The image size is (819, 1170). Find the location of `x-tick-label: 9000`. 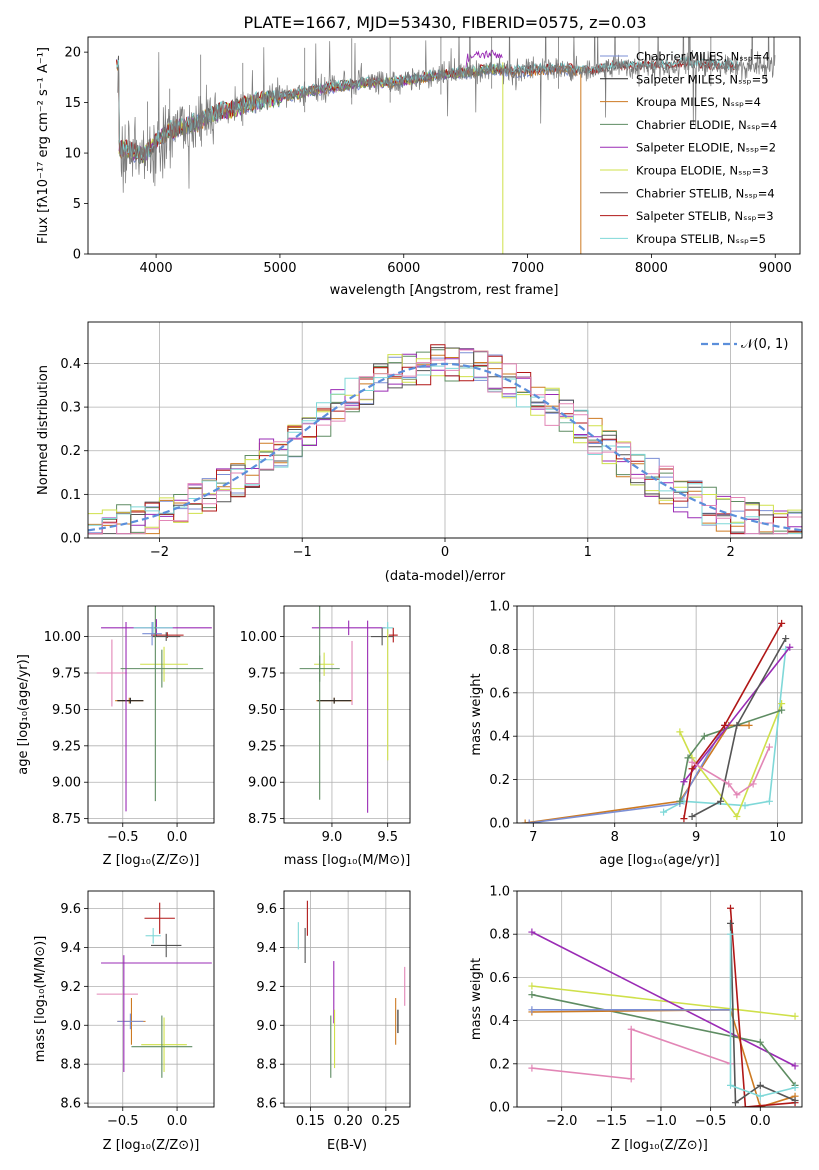

x-tick-label: 9000 is located at coordinates (775, 268).